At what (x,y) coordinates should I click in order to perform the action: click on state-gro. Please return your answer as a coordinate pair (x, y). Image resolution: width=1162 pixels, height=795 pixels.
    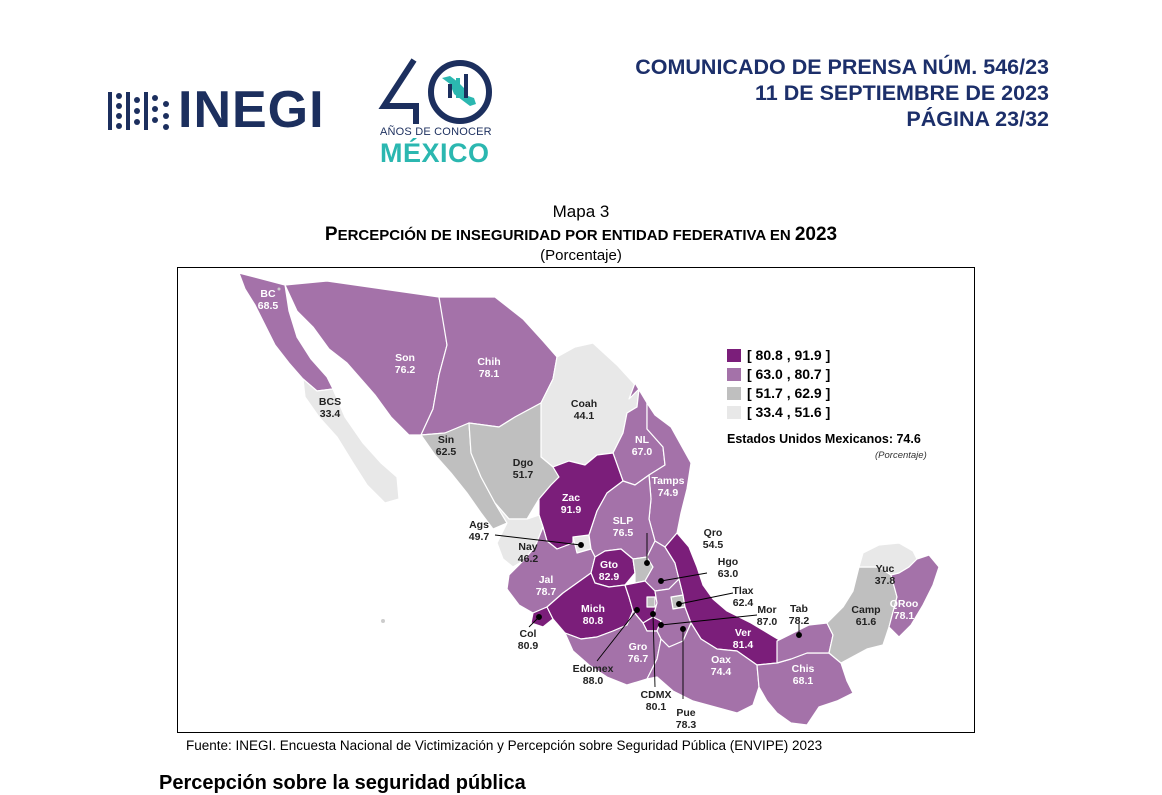
    Looking at the image, I should click on (613, 648).